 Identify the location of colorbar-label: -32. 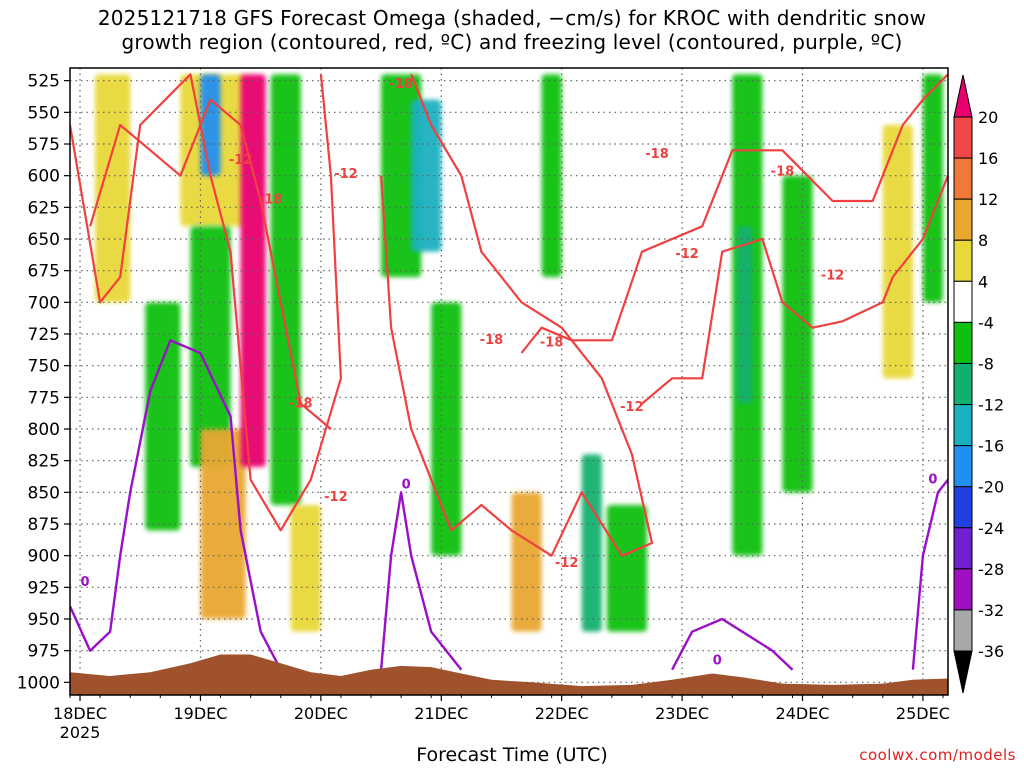
(991, 610).